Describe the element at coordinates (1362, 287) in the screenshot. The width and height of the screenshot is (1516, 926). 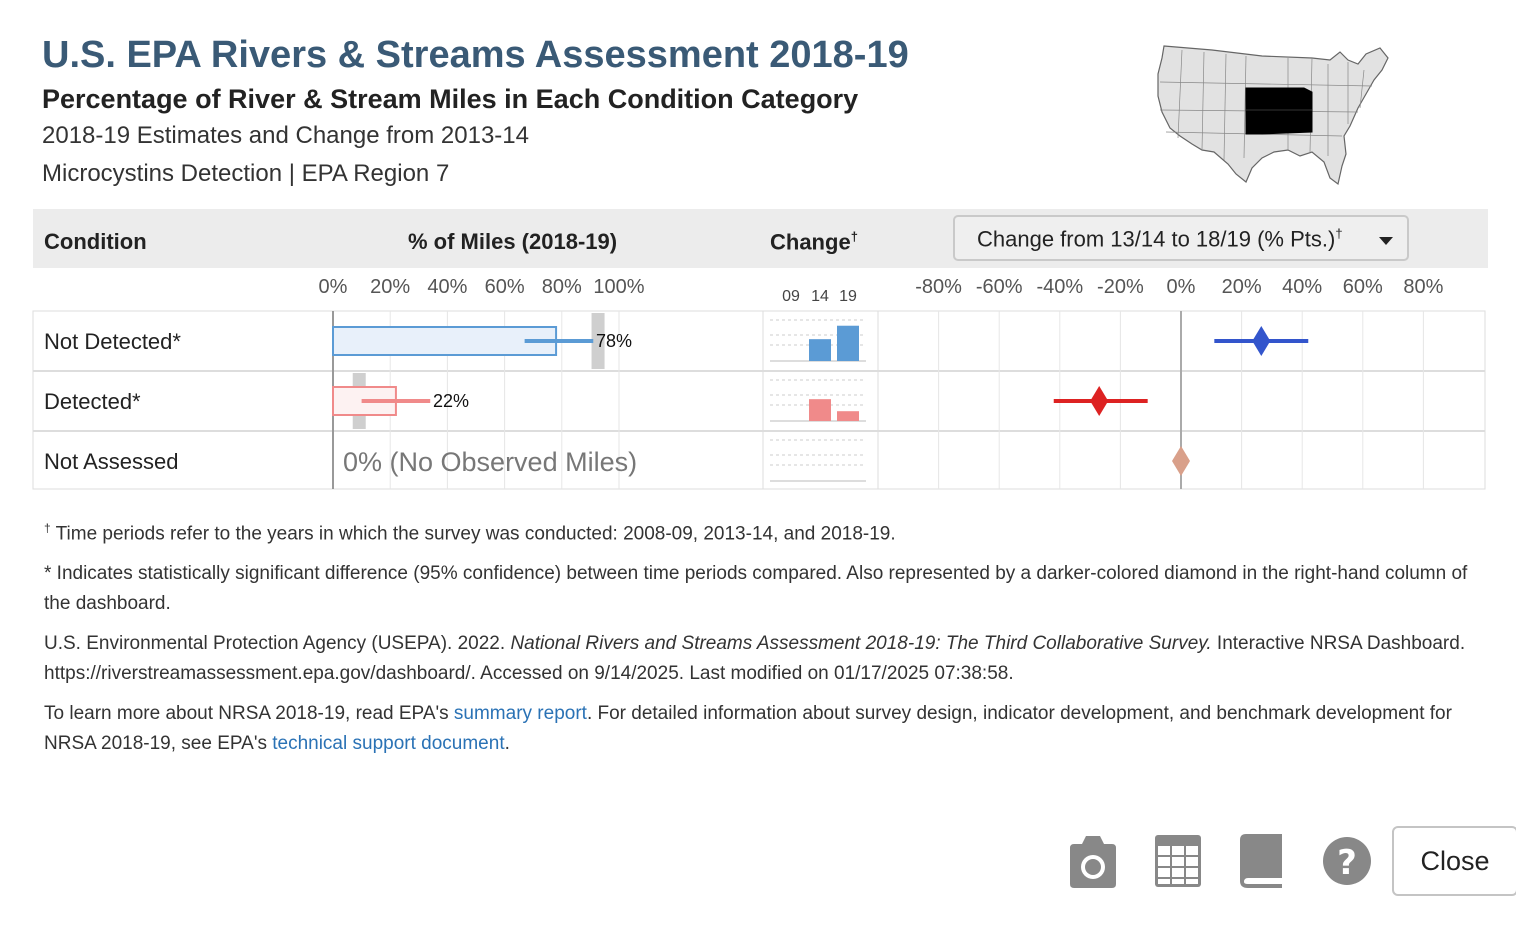
I see `change-tick-label: 60%` at that location.